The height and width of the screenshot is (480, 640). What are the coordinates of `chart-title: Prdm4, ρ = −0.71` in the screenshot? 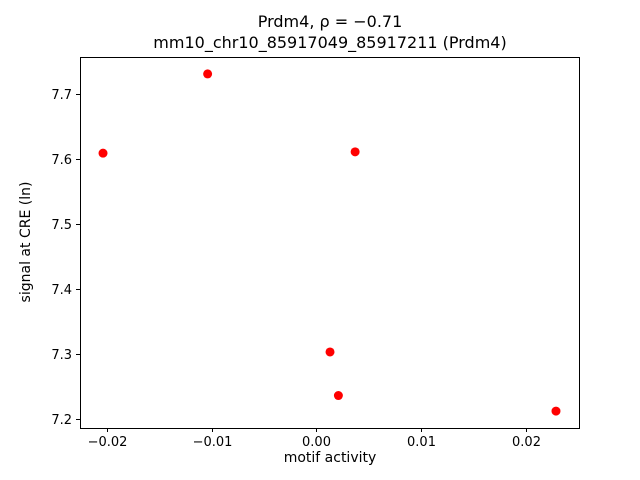 It's located at (330, 21).